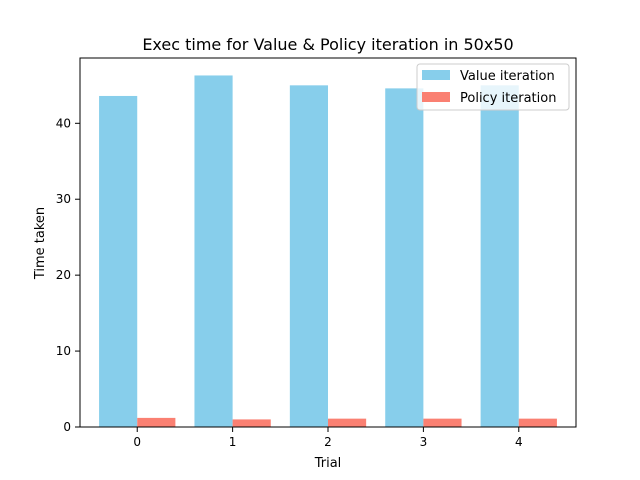  Describe the element at coordinates (63, 123) in the screenshot. I see `y-tick-label: 40` at that location.